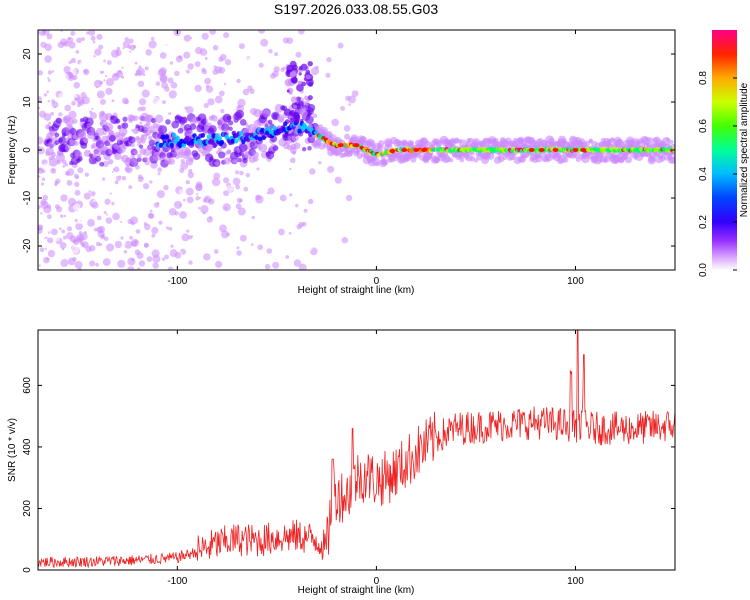 The width and height of the screenshot is (750, 600). What do you see at coordinates (27, 197) in the screenshot?
I see `y-tick-label: -10` at bounding box center [27, 197].